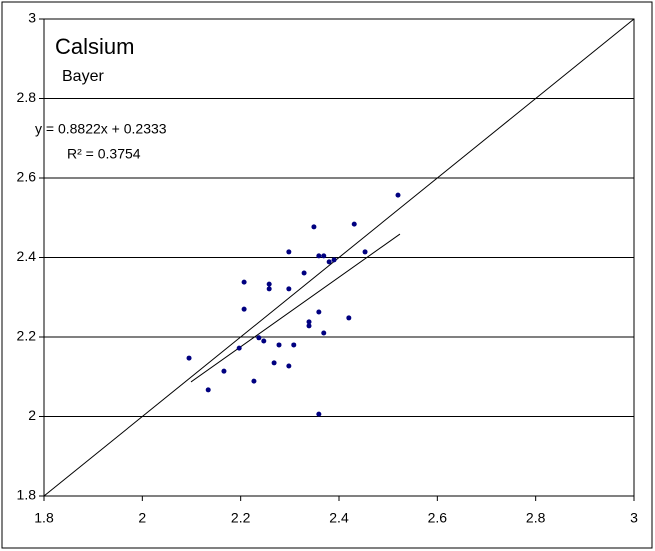 This screenshot has height=551, width=655. What do you see at coordinates (83, 76) in the screenshot?
I see `chart-subtitle: Bayer` at bounding box center [83, 76].